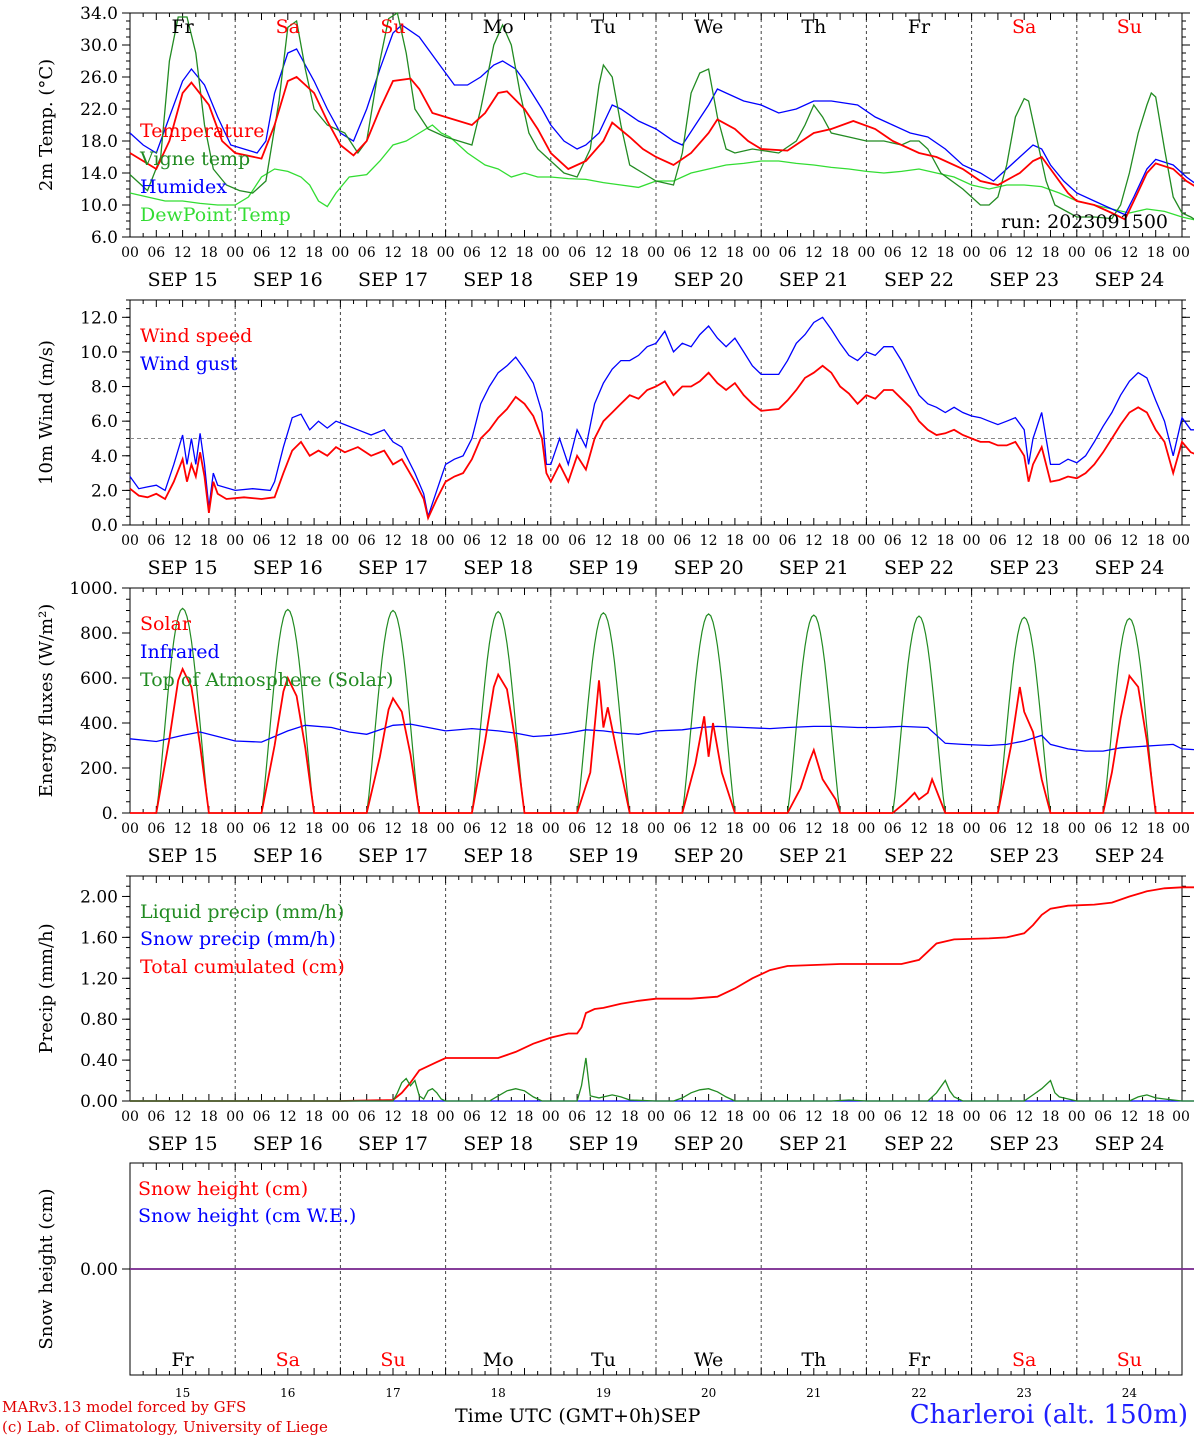 The height and width of the screenshot is (1440, 1194). I want to click on date-label: SEP 16, so click(288, 1144).